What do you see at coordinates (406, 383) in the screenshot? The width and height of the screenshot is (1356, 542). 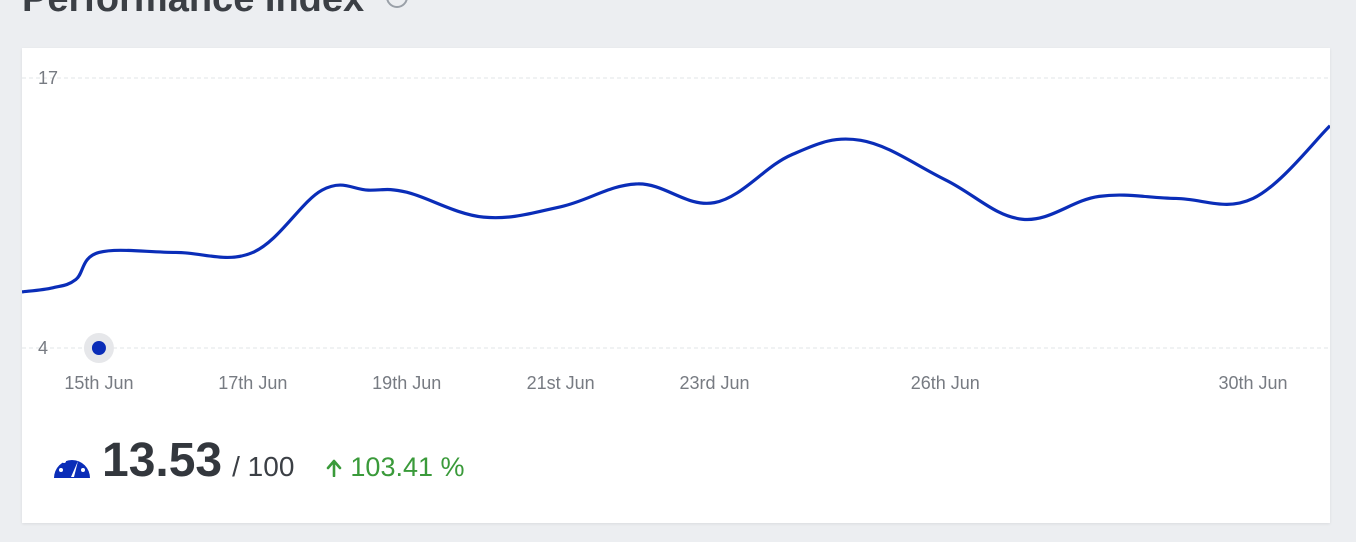 I see `x-tick-label: 19th Jun` at bounding box center [406, 383].